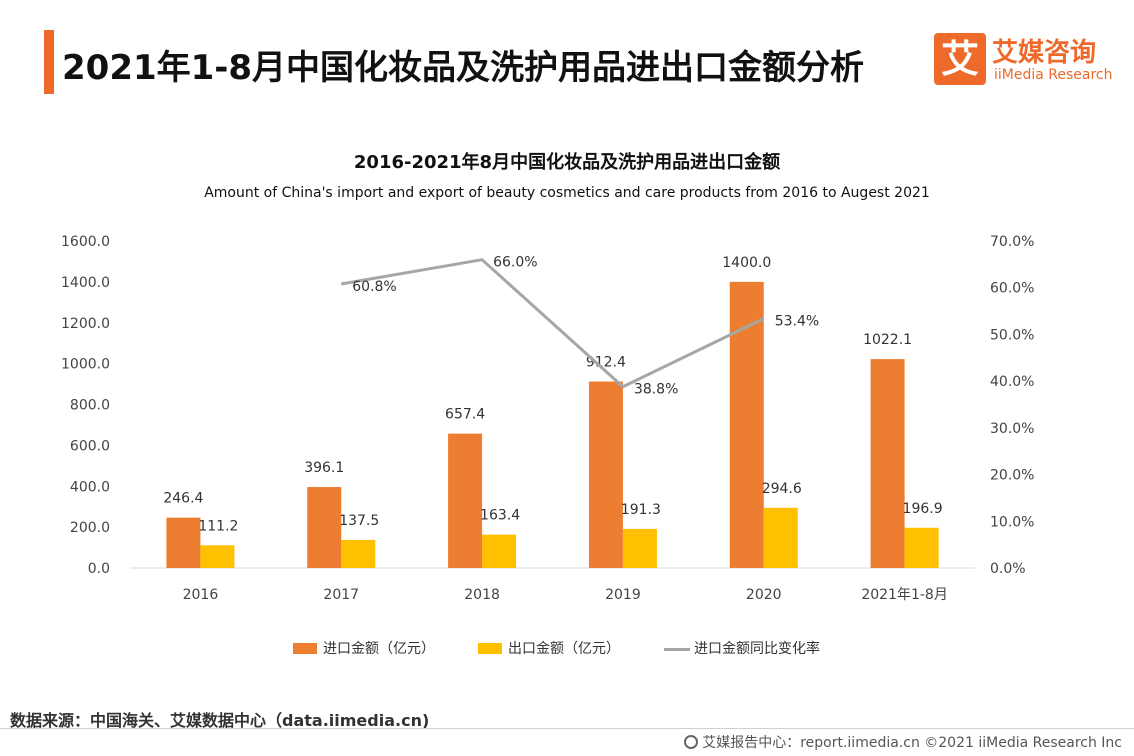  Describe the element at coordinates (764, 595) in the screenshot. I see `x-tick-label: 2020` at that location.